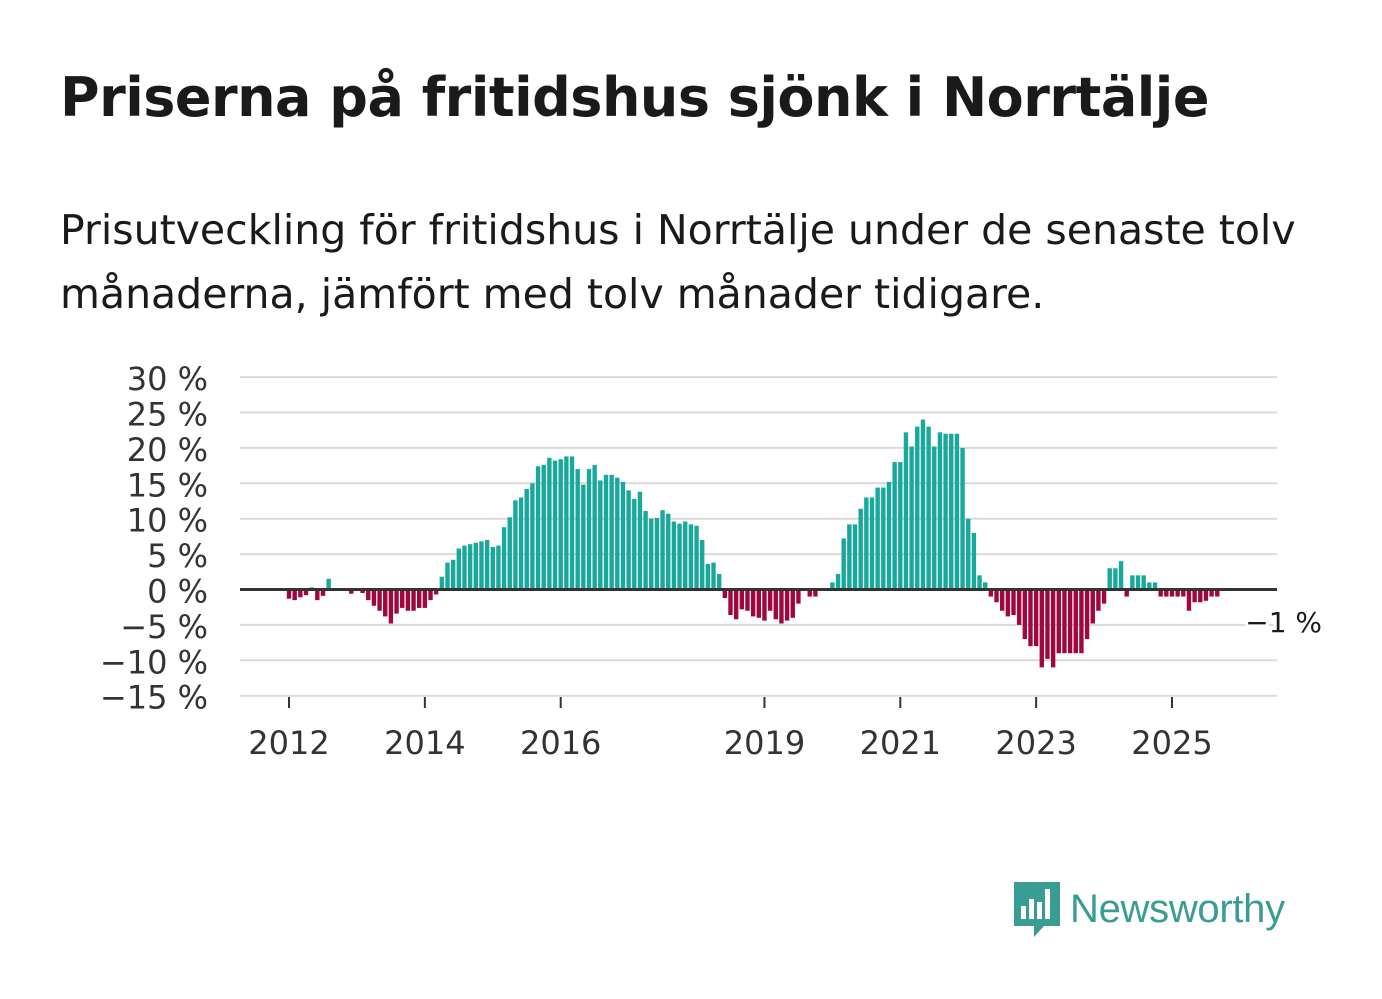  What do you see at coordinates (167, 379) in the screenshot?
I see `y-tick-label: 30 %` at bounding box center [167, 379].